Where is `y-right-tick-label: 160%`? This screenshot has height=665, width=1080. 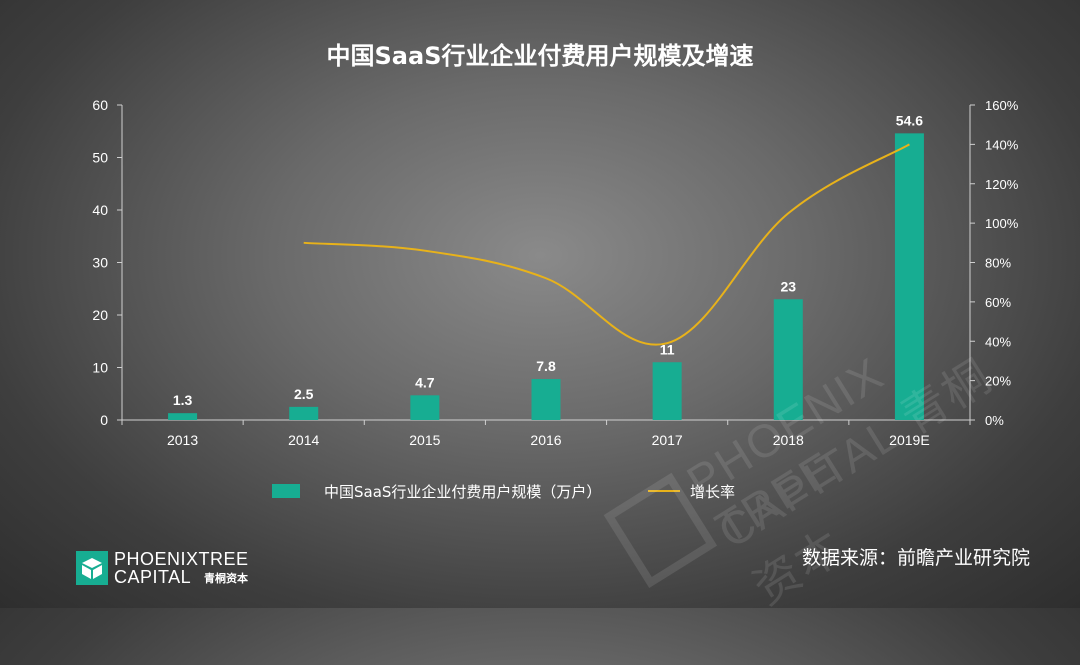 y-right-tick-label: 160% is located at coordinates (1002, 105).